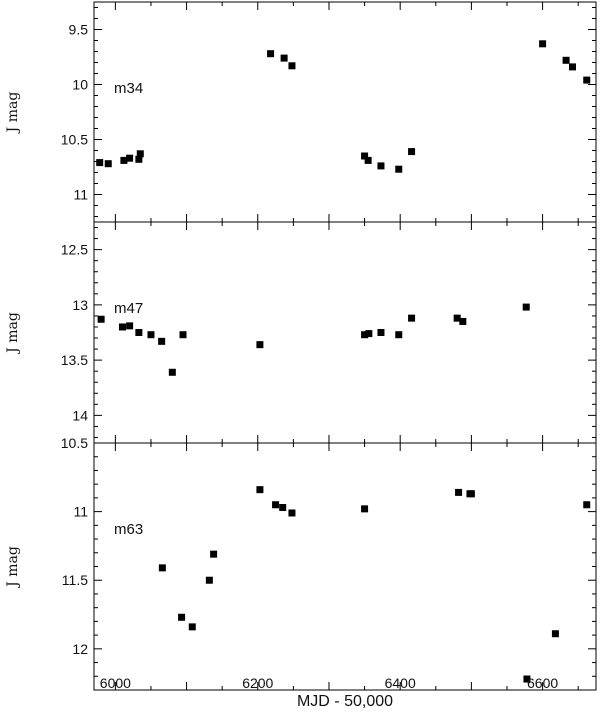  What do you see at coordinates (80, 649) in the screenshot?
I see `panel-m63-ytick-label: 12` at bounding box center [80, 649].